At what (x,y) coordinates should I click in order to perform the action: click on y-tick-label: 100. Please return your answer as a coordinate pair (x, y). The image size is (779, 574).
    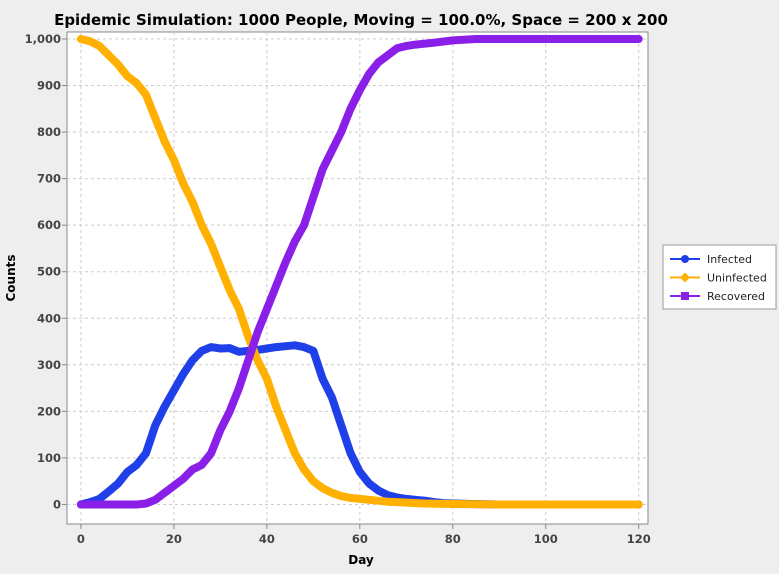
    Looking at the image, I should click on (49, 458).